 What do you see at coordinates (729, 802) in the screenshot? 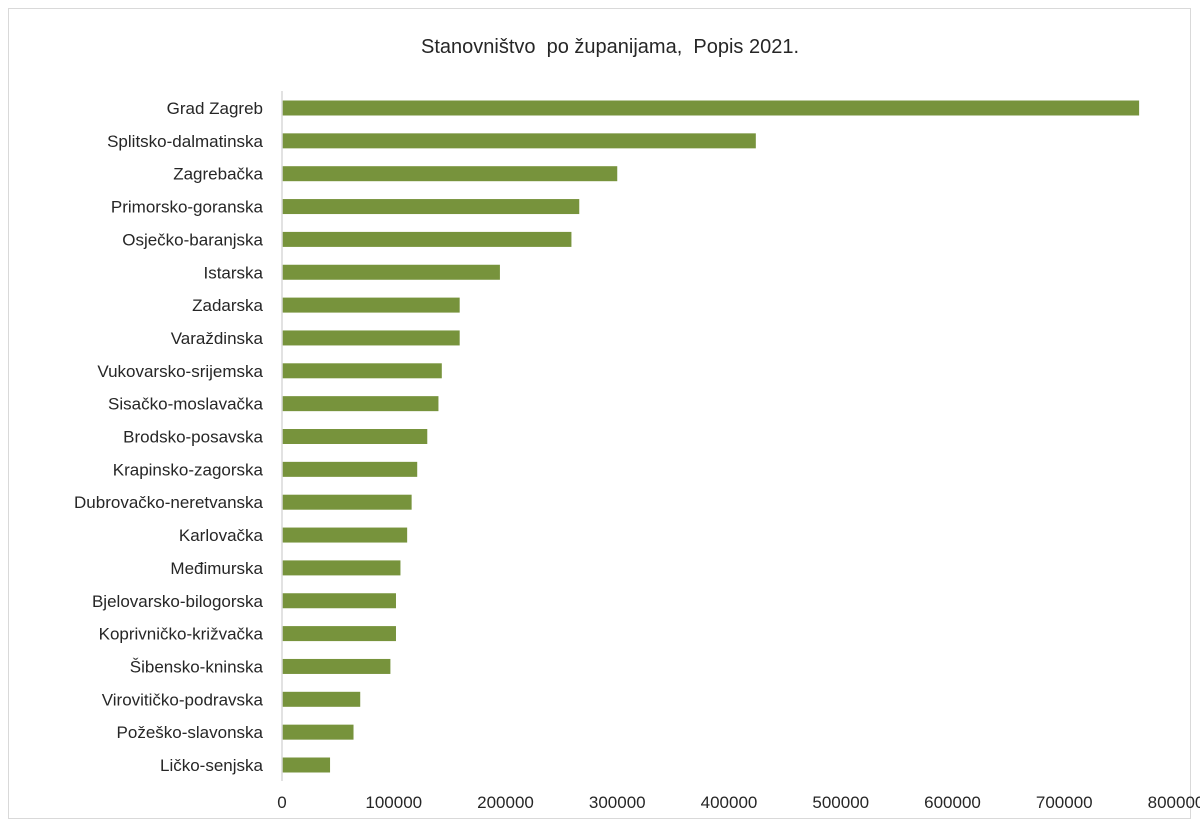
I see `x-tick-label: 400000` at bounding box center [729, 802].